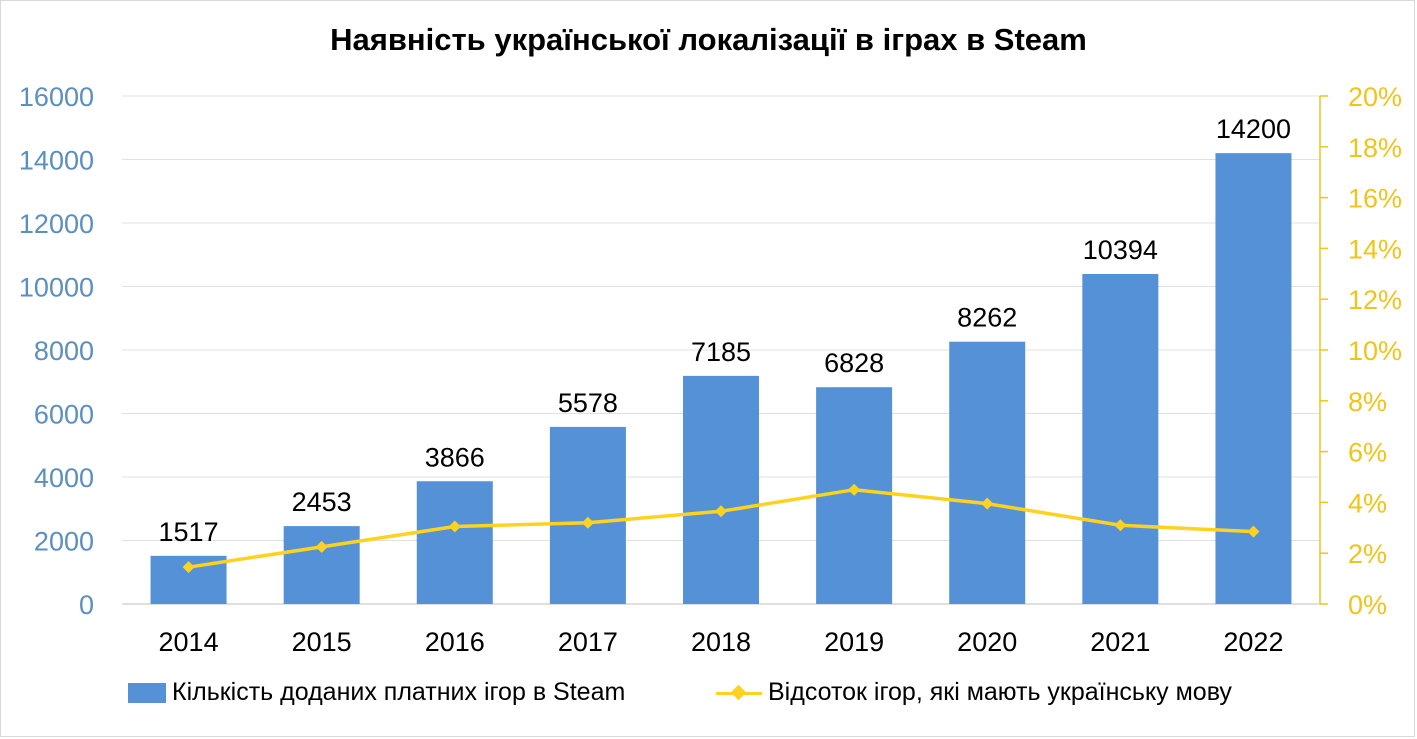  Describe the element at coordinates (455, 457) in the screenshot. I see `bar-data-label: 3866` at that location.